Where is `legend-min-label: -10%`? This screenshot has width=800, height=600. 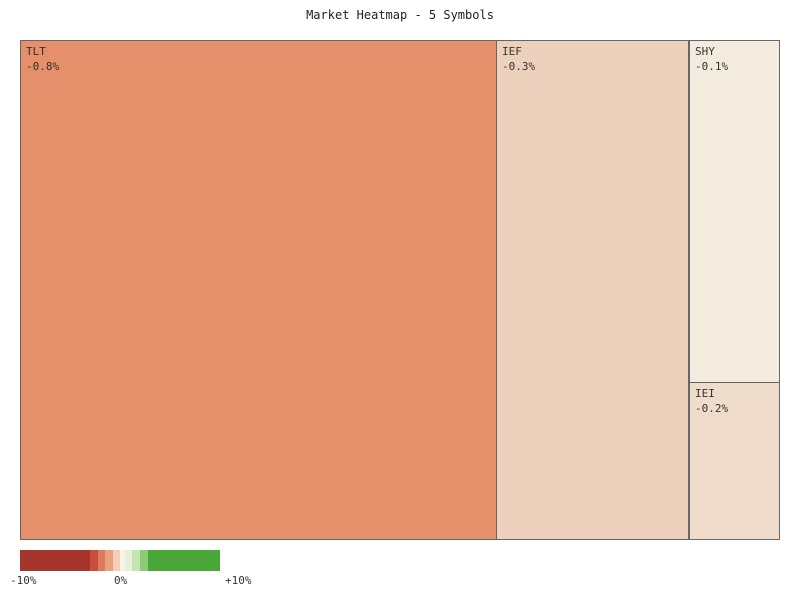
legend-min-label: -10% is located at coordinates (23, 580).